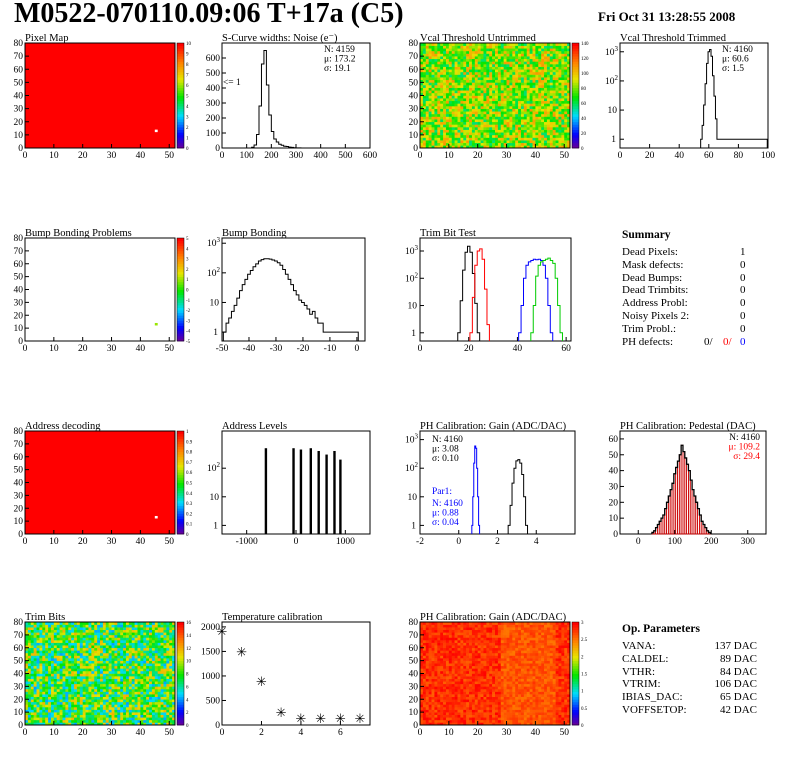  I want to click on y-tick-label: 1, so click(613, 140).